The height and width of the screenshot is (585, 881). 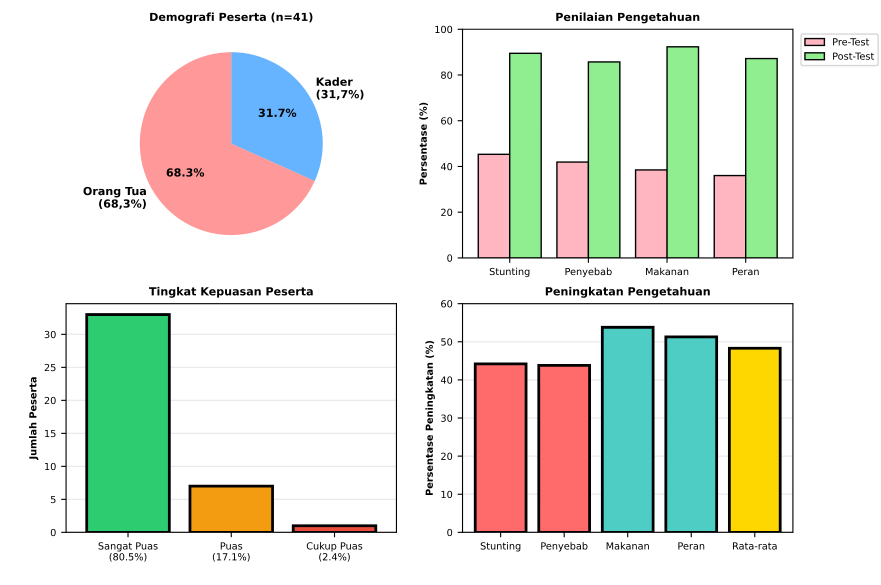 I want to click on y-tick-label: 5, so click(x=53, y=500).